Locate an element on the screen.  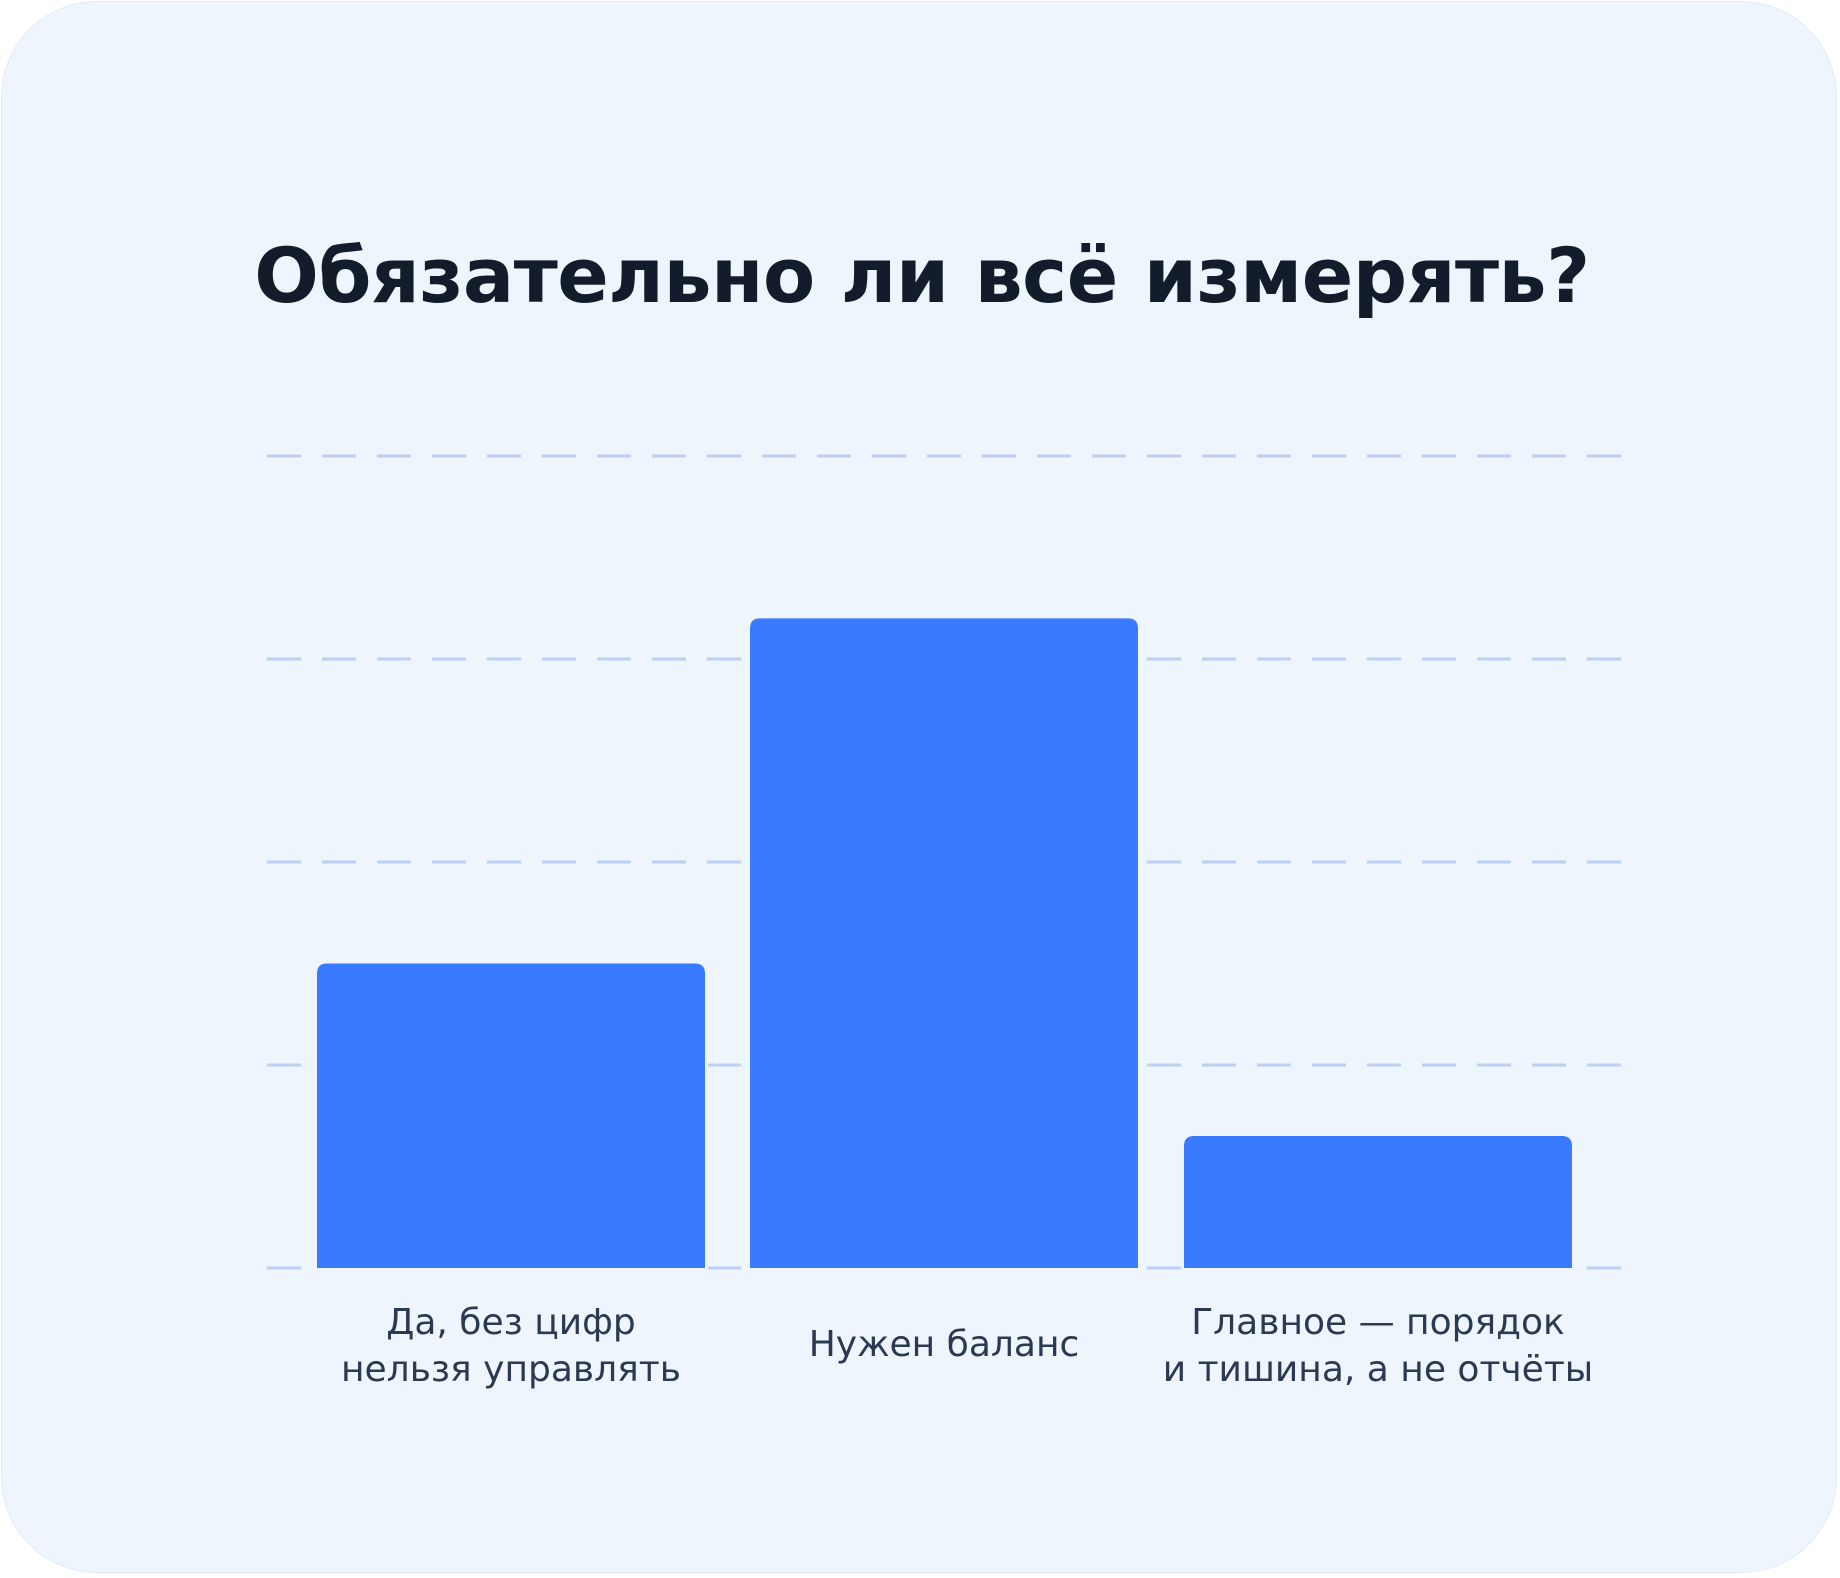
chart-title: Обязательно ли всё измерять? is located at coordinates (922, 275).